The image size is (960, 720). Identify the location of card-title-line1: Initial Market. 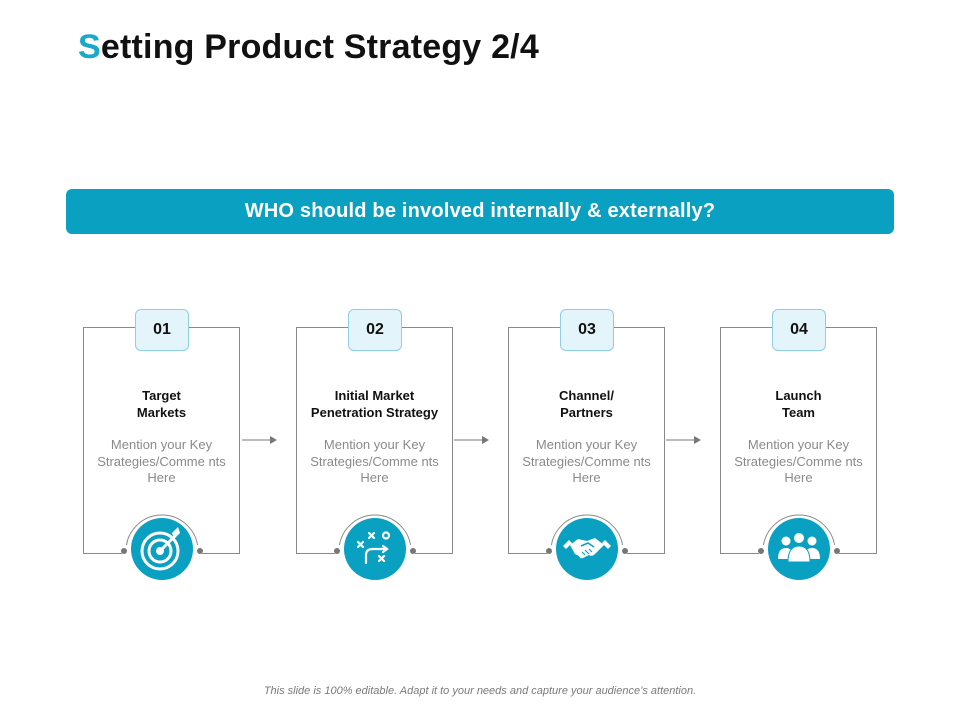
(374, 395).